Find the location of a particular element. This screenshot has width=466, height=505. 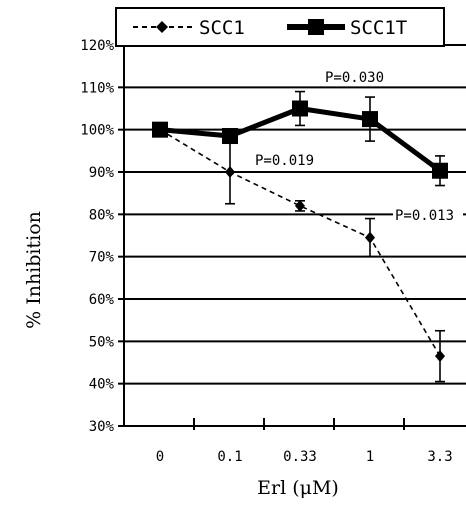

x-tick-label: 3.3 is located at coordinates (439, 457).